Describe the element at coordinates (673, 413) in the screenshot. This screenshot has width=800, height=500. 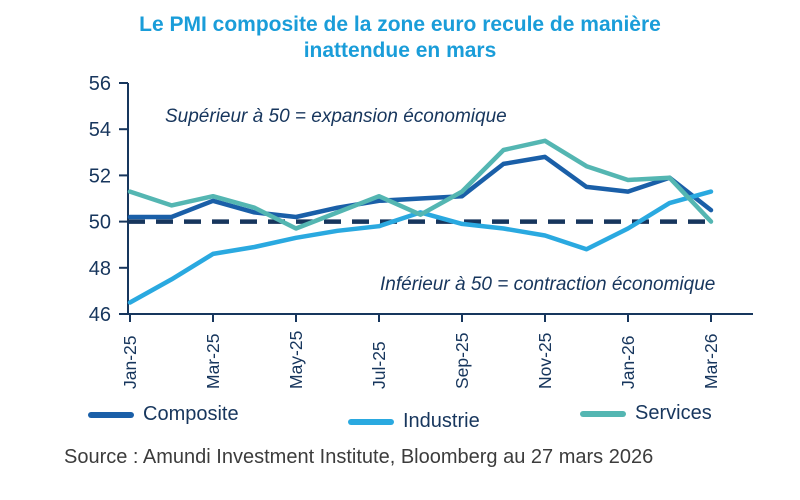
I see `legend-label-services: Services` at that location.